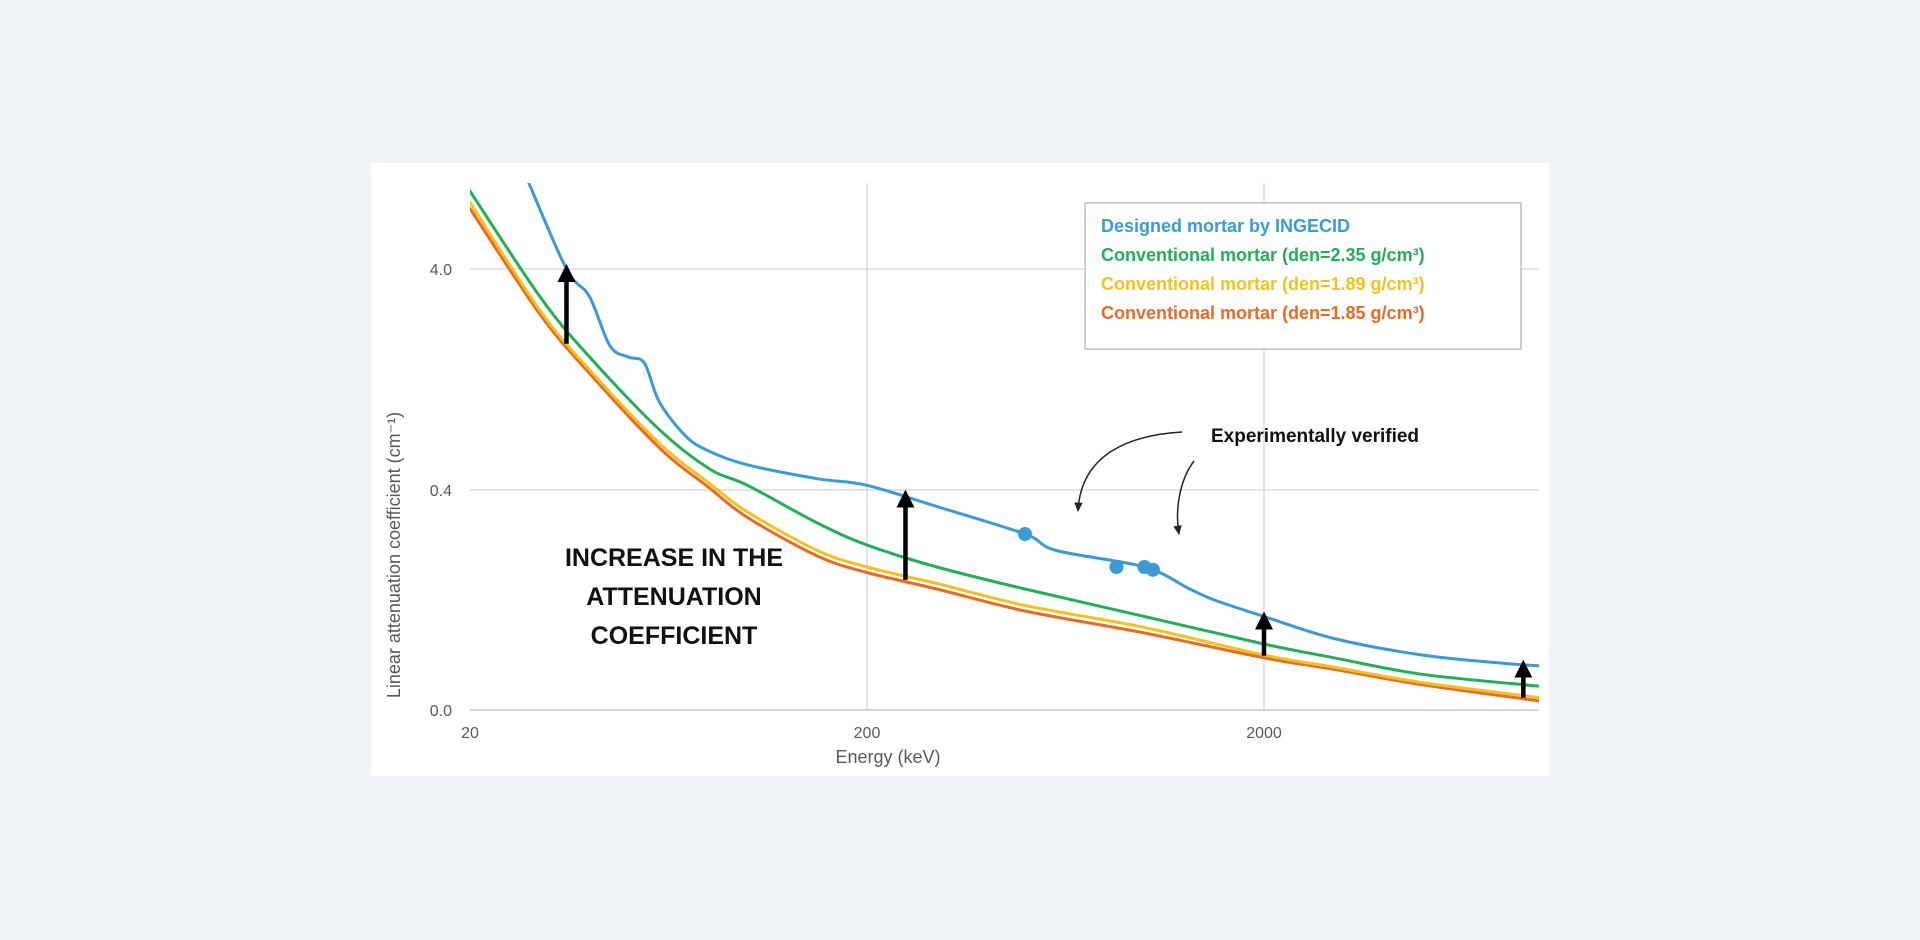  I want to click on increase-label-line-2: ATTENUATION, so click(673, 597).